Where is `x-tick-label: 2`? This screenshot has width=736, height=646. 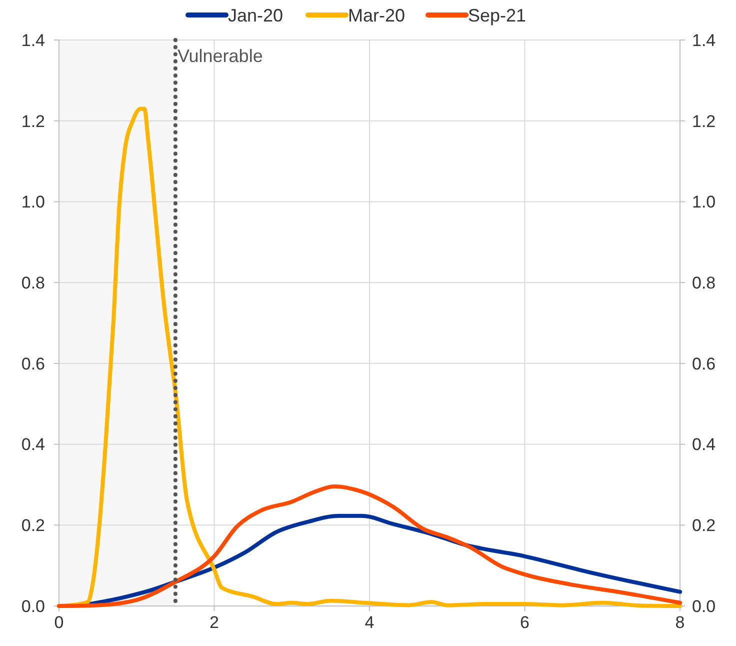
x-tick-label: 2 is located at coordinates (214, 622).